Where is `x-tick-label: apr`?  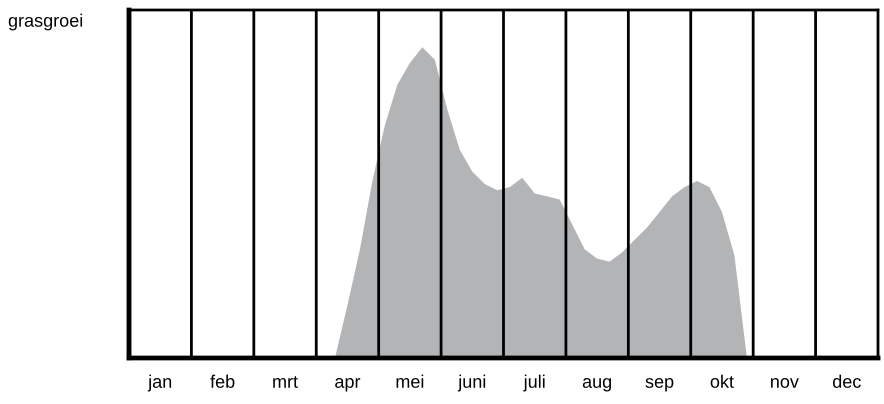 x-tick-label: apr is located at coordinates (347, 385).